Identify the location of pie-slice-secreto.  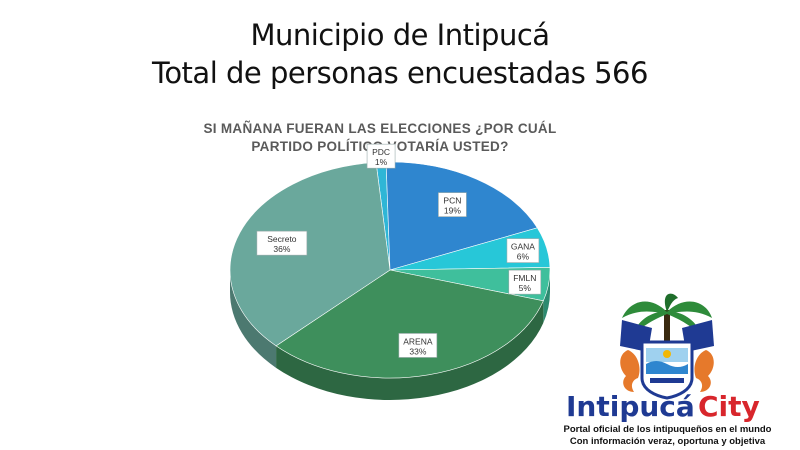
(310, 254).